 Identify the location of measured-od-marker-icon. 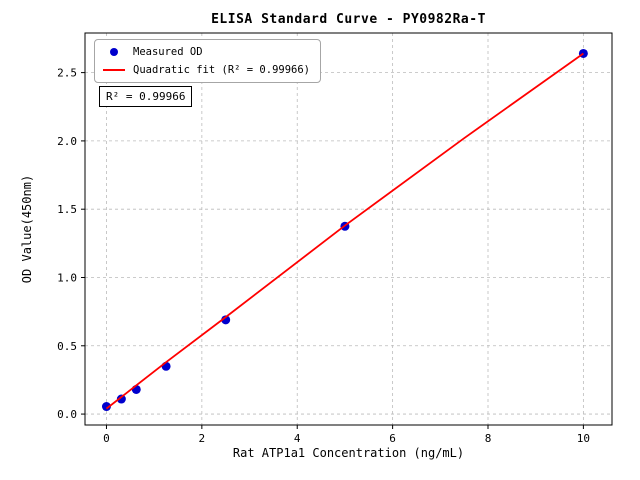
(114, 52).